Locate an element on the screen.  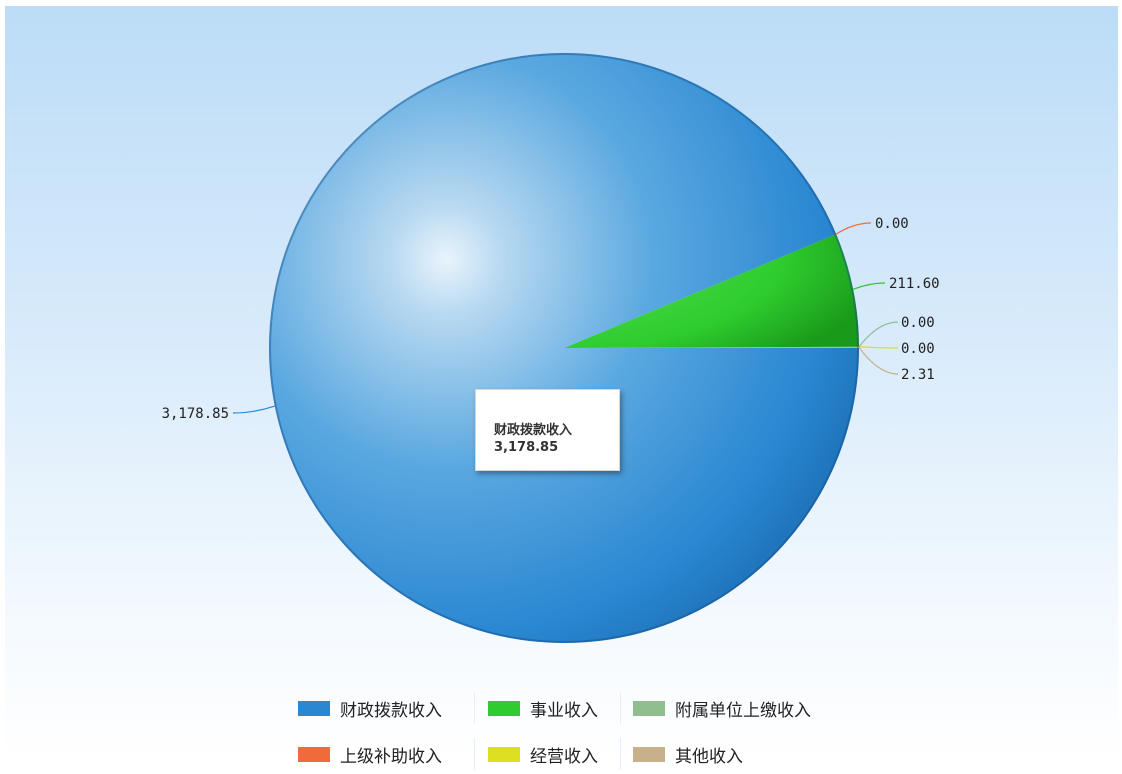
tooltip: 财政拨款收入 3,178.85 is located at coordinates (547, 430).